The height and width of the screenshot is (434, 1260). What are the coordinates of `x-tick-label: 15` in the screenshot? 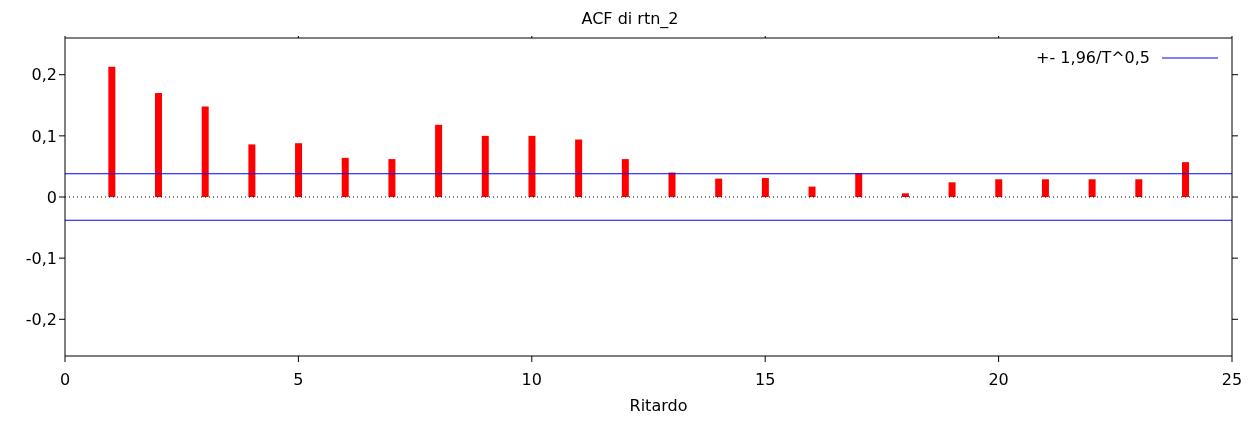 It's located at (765, 380).